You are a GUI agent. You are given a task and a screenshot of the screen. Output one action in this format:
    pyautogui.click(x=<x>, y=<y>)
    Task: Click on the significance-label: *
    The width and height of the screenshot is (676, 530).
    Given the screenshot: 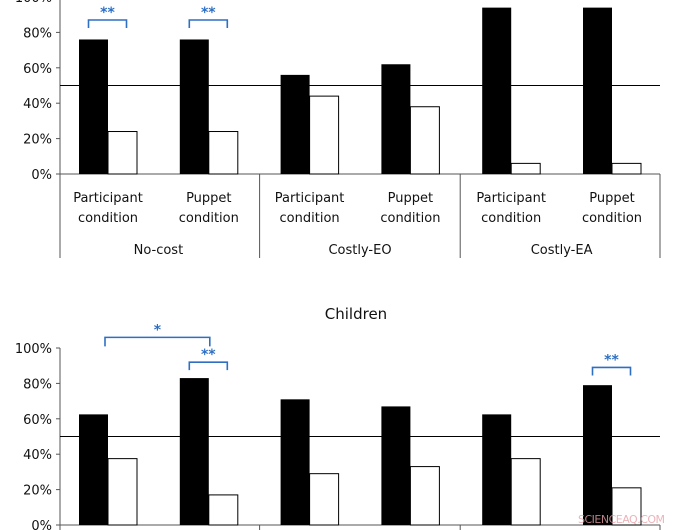 What is the action you would take?
    pyautogui.click(x=158, y=330)
    